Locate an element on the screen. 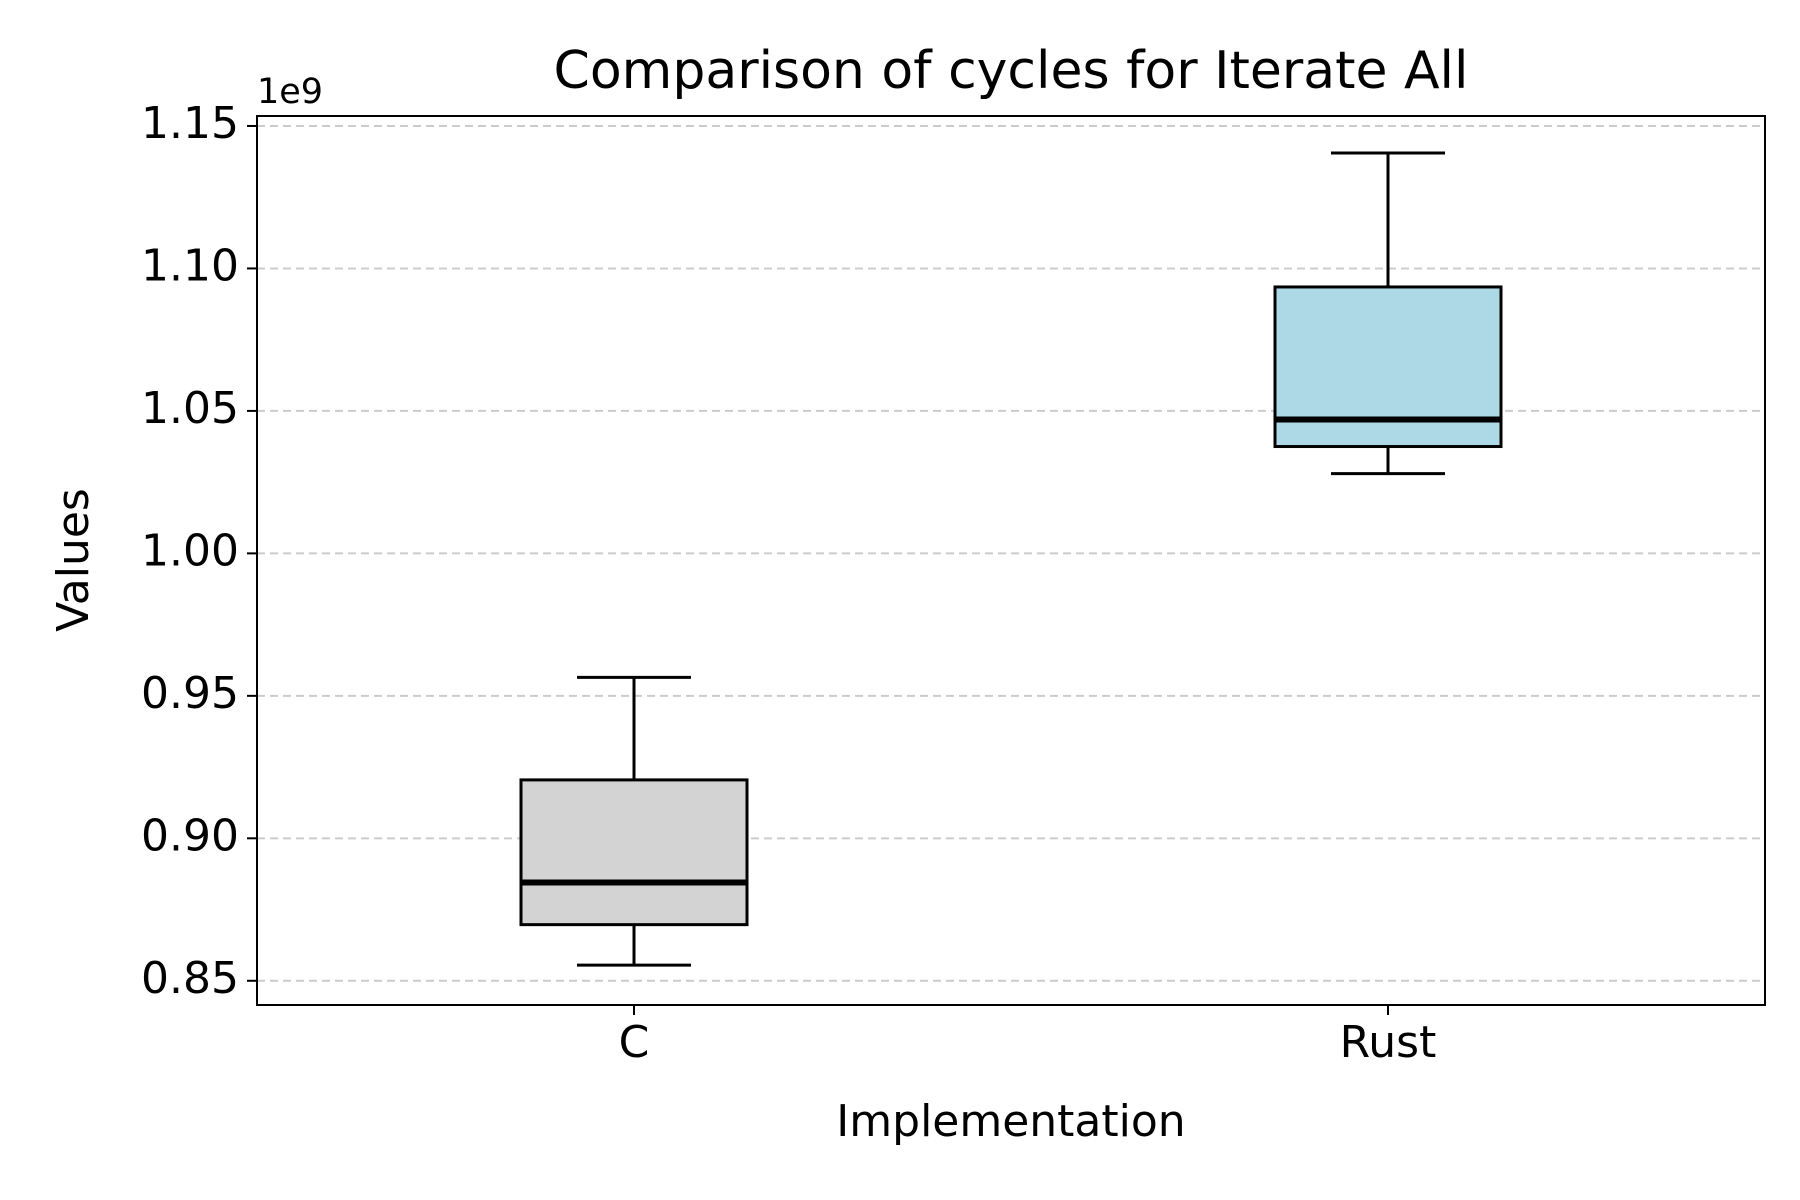  y-axis-ticks: 0.85 0.90 0.95 1.00 1.05 1.10 1.15 is located at coordinates (199, 551).